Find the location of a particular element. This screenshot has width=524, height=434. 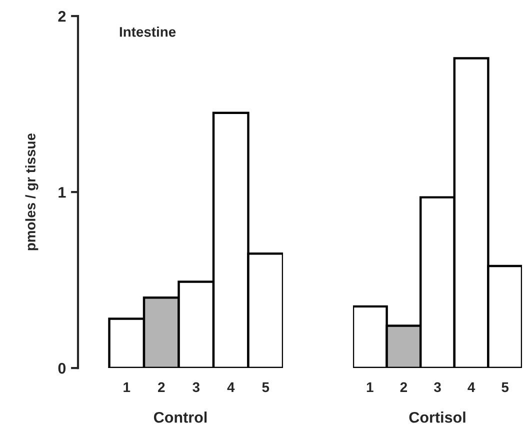

y-tick-label: 0 is located at coordinates (62, 368).